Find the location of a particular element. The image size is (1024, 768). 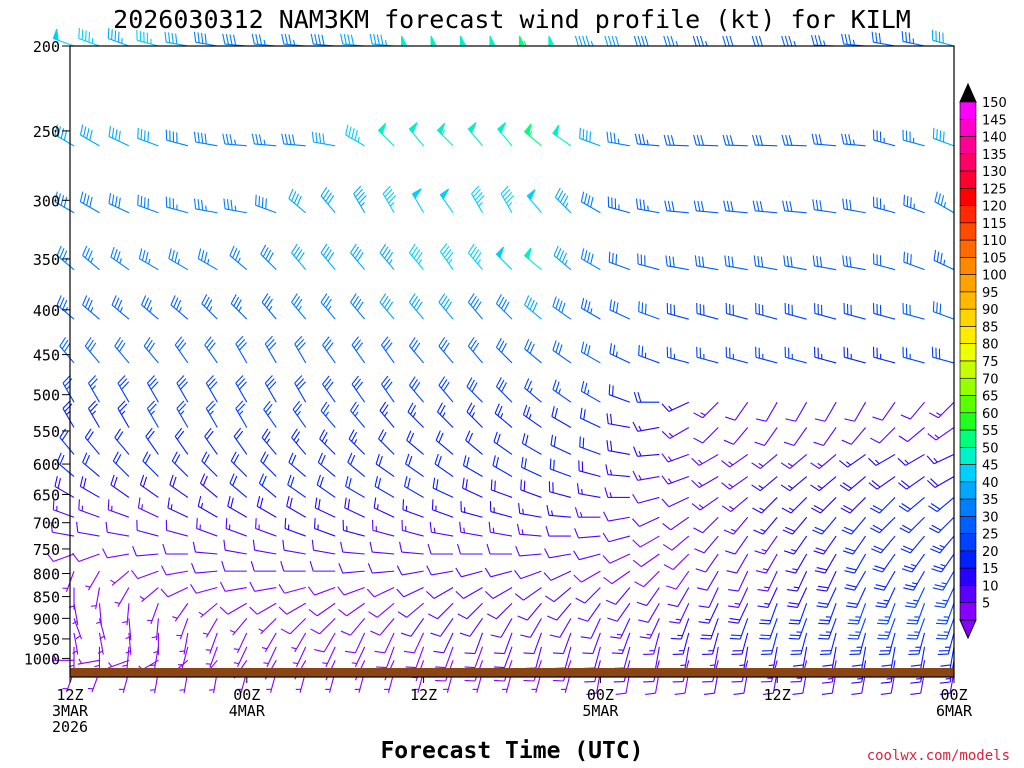

y-tick-label: 600 is located at coordinates (46, 465).